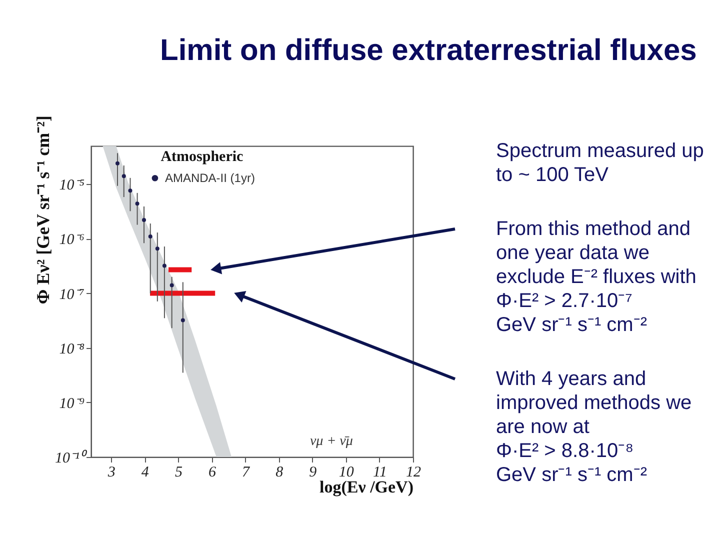 This screenshot has height=540, width=720. Describe the element at coordinates (380, 472) in the screenshot. I see `x-tick-label: 11` at that location.